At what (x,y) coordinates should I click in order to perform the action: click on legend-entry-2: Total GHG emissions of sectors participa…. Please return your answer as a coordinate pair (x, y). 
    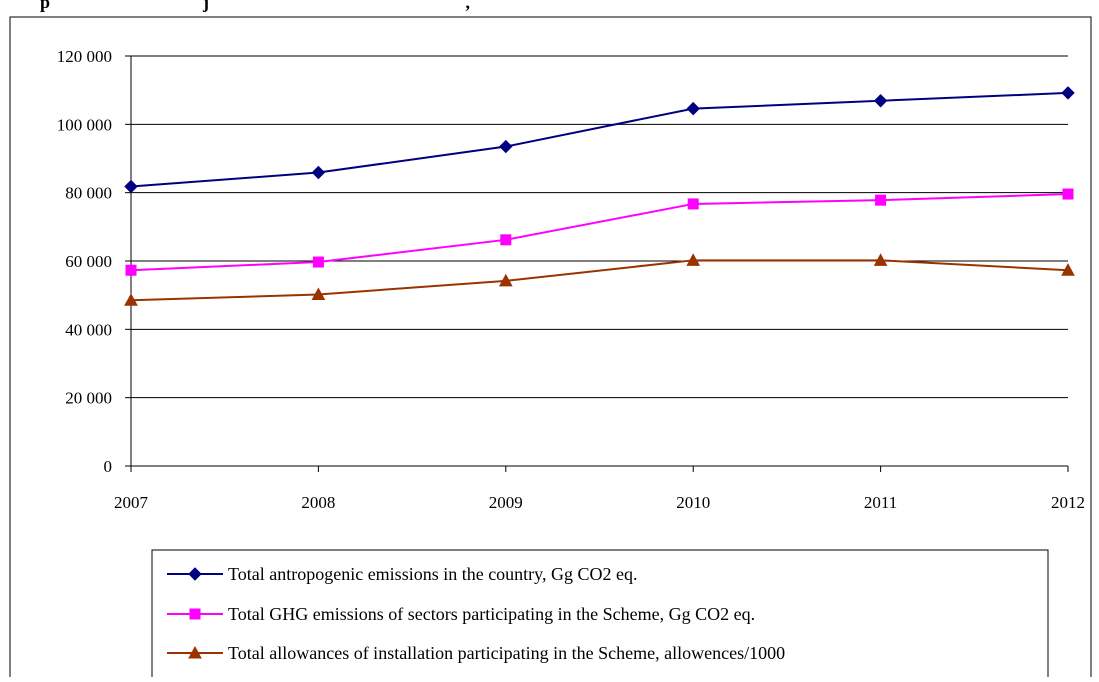
    Looking at the image, I should click on (461, 614).